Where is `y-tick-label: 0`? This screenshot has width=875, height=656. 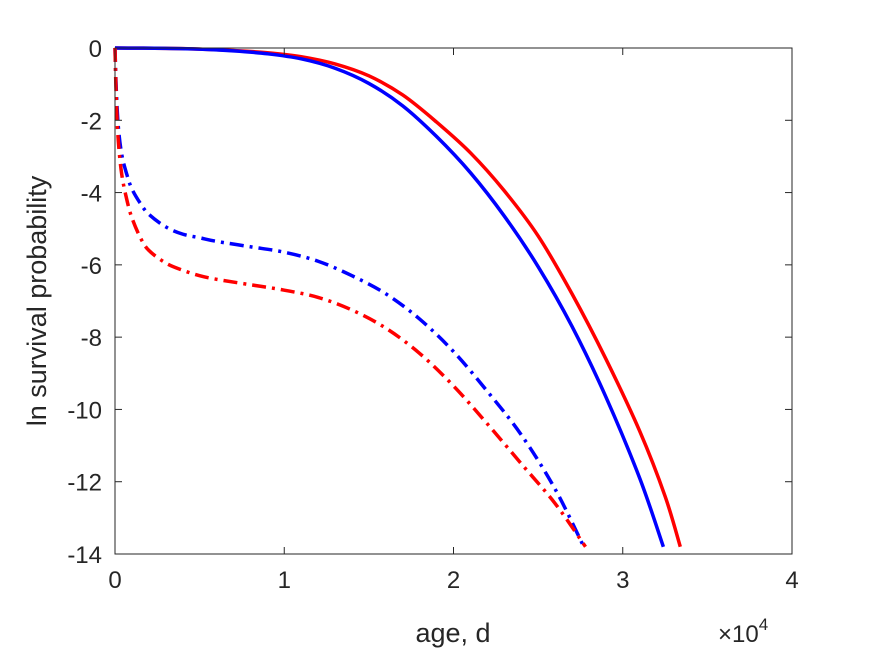
y-tick-label: 0 is located at coordinates (95, 49).